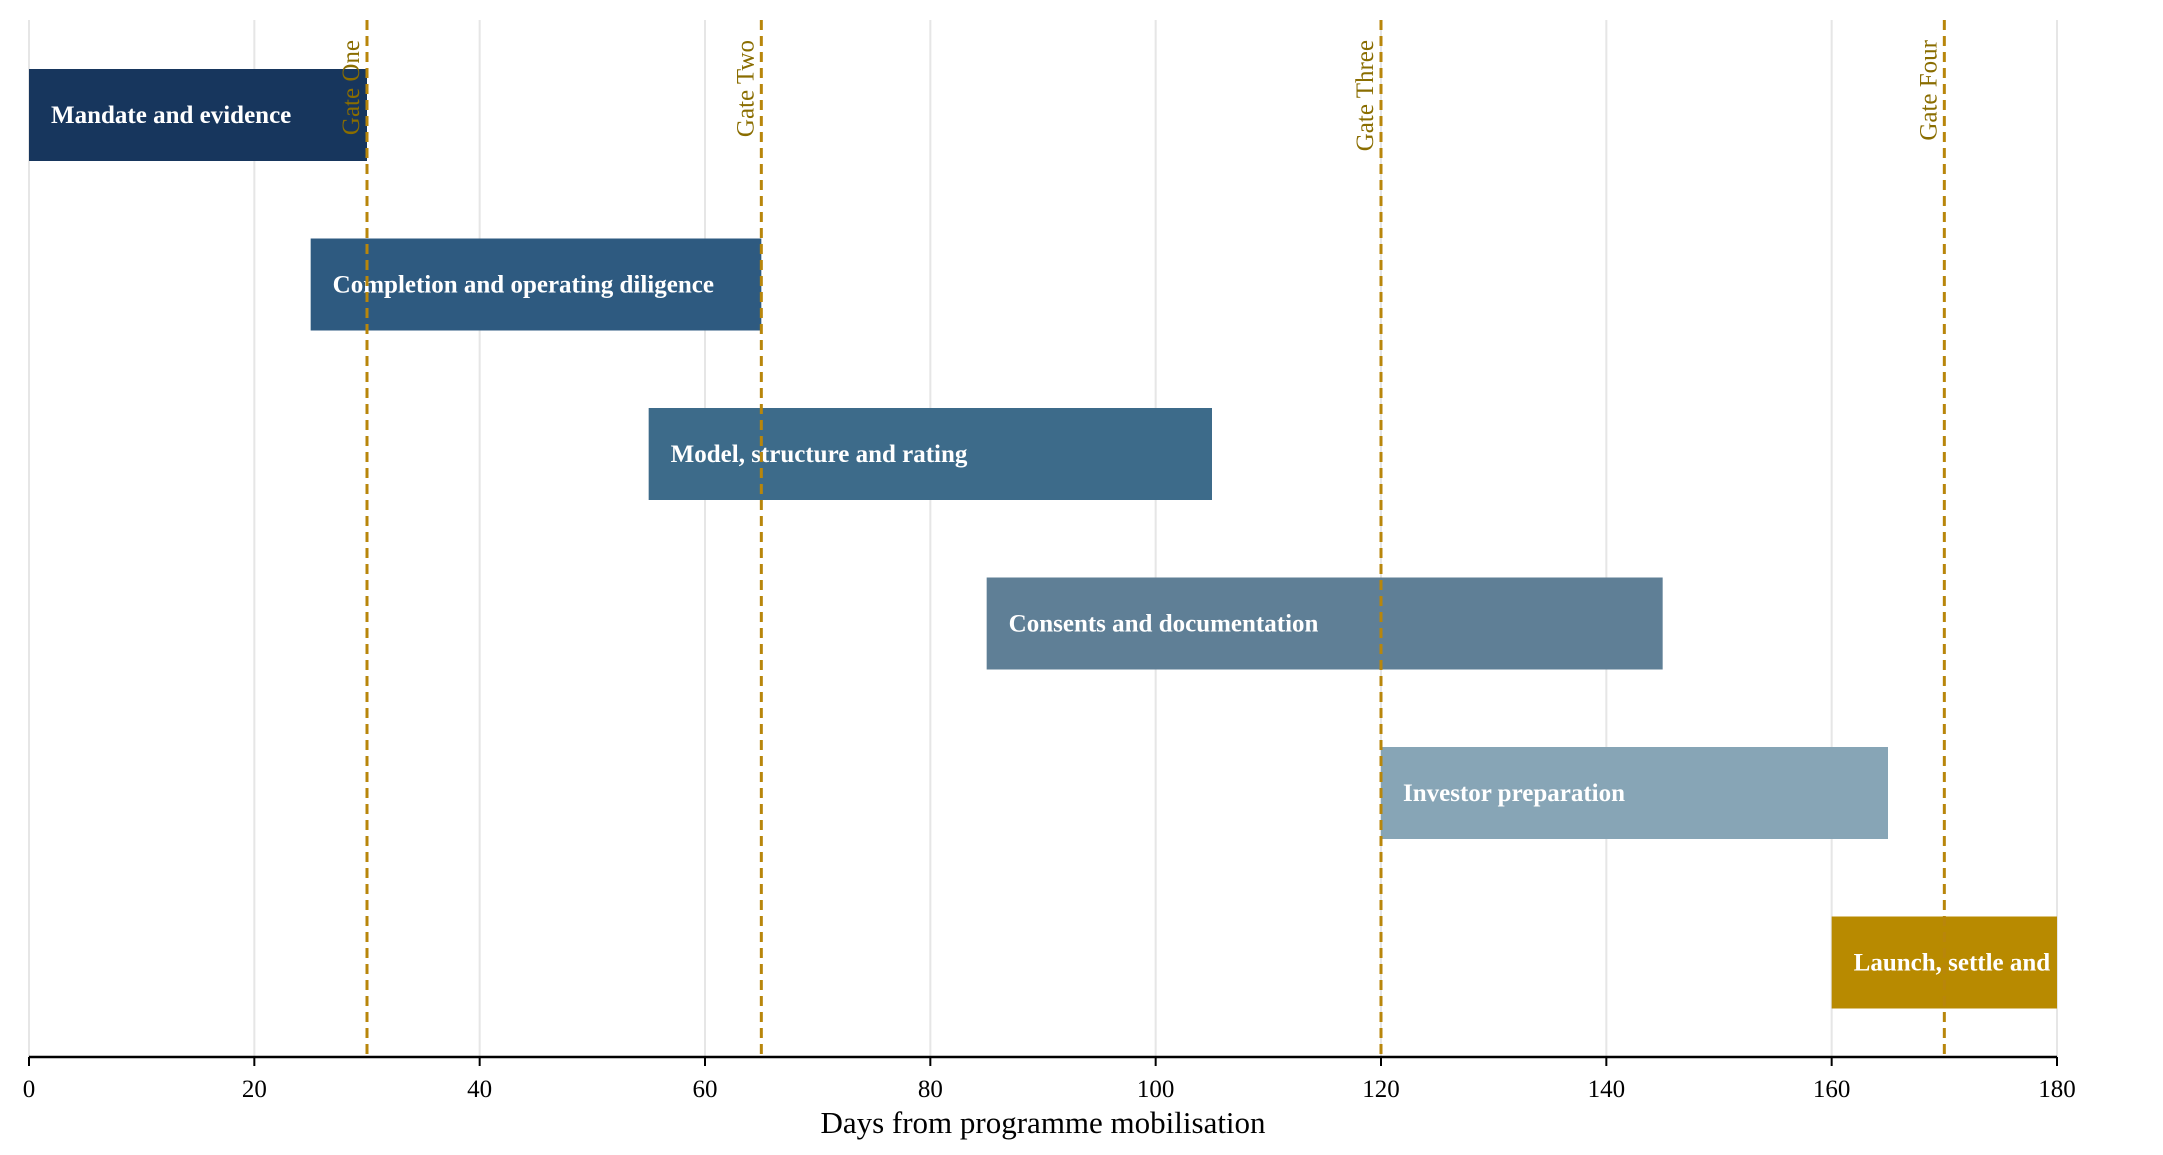 Image resolution: width=2163 pixels, height=1155 pixels. Describe the element at coordinates (254, 1089) in the screenshot. I see `x-tick-label: 20` at that location.